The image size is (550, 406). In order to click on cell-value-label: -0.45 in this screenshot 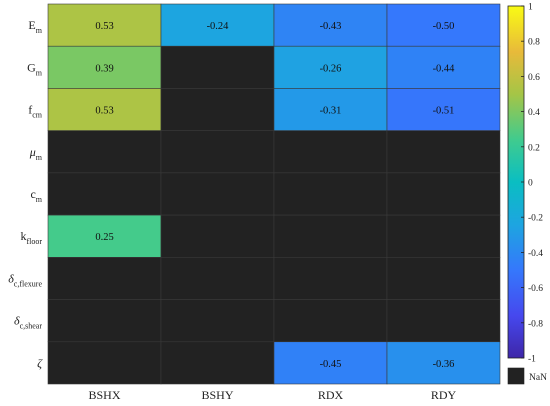, I will do `click(331, 364)`.